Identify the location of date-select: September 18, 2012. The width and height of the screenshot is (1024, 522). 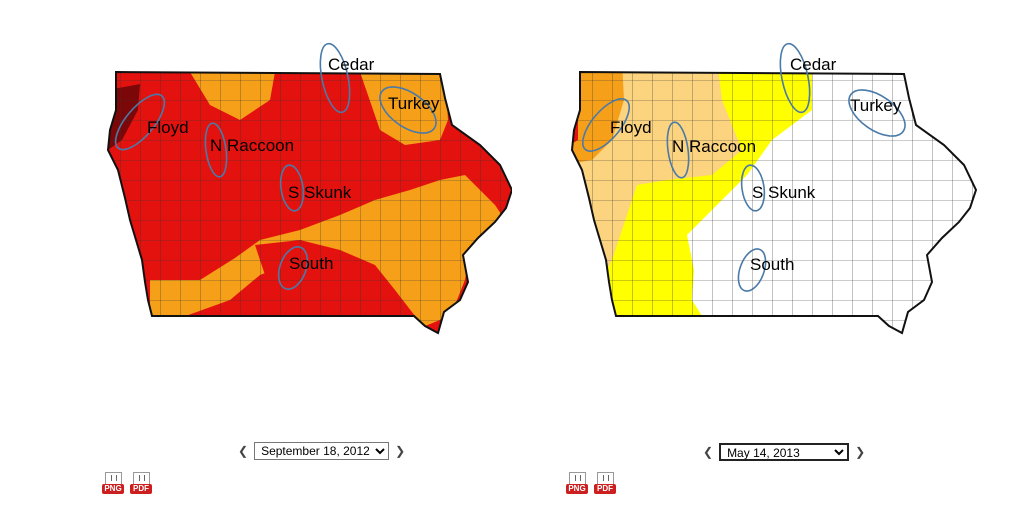
(322, 451).